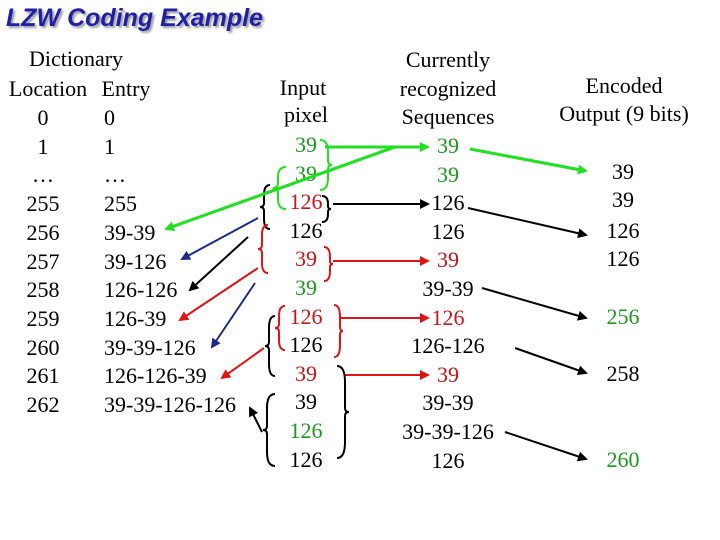  I want to click on recognized-sequence-value: 39-39-126, so click(448, 431).